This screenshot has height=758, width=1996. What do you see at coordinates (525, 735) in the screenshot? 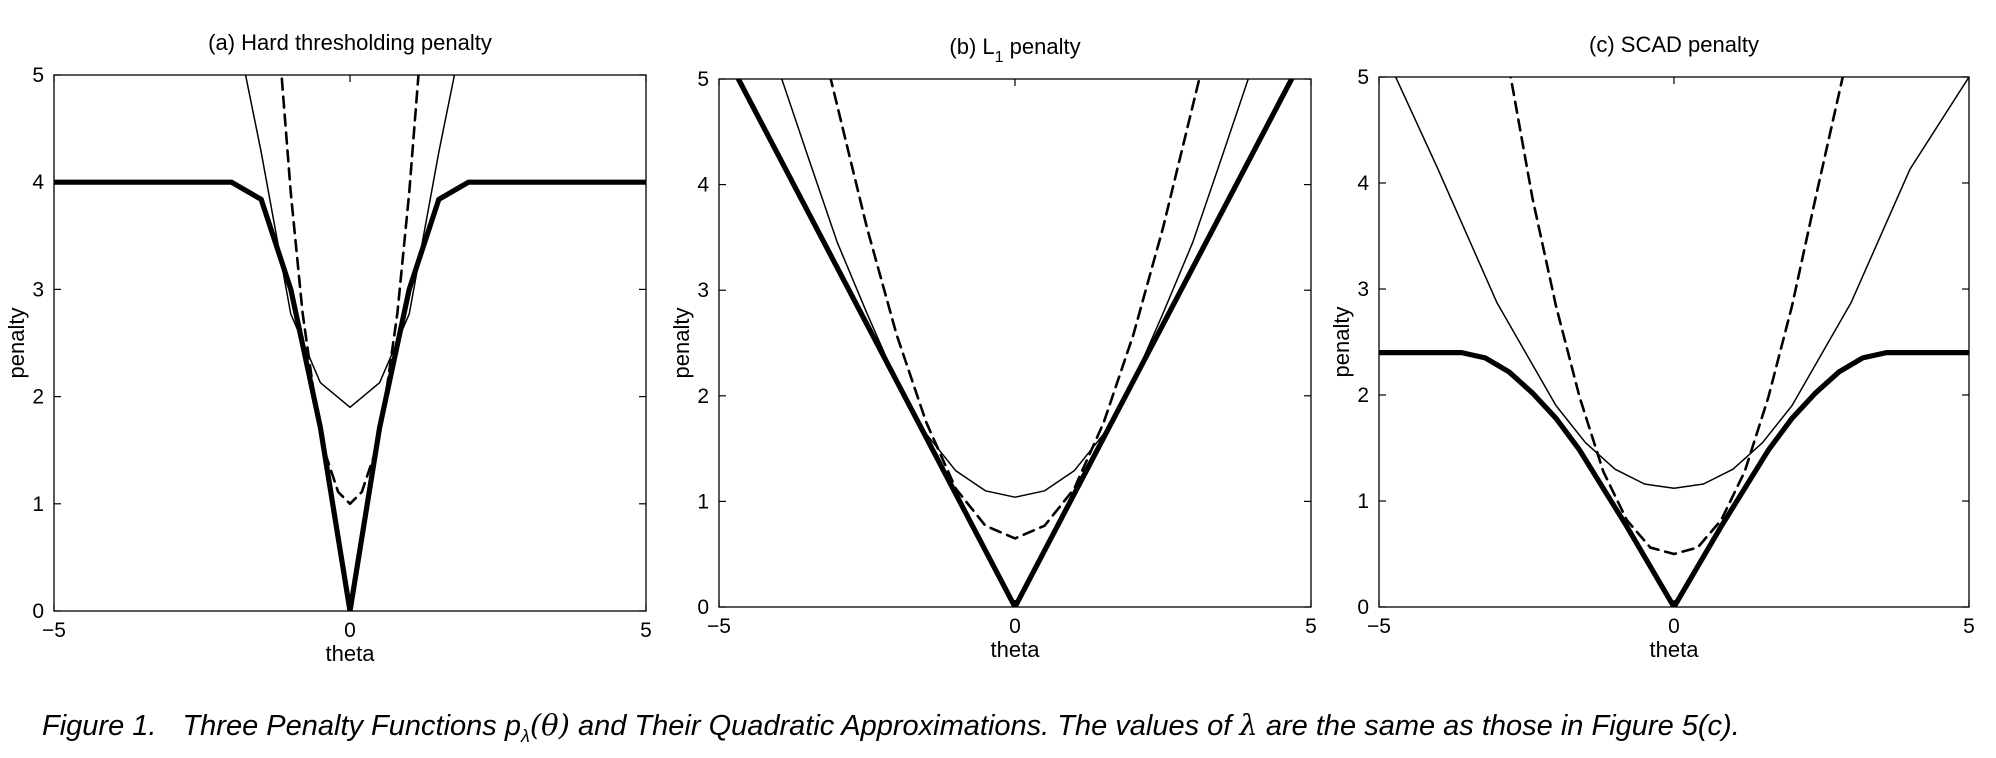
I see `caption-func-sub: λ` at bounding box center [525, 735].